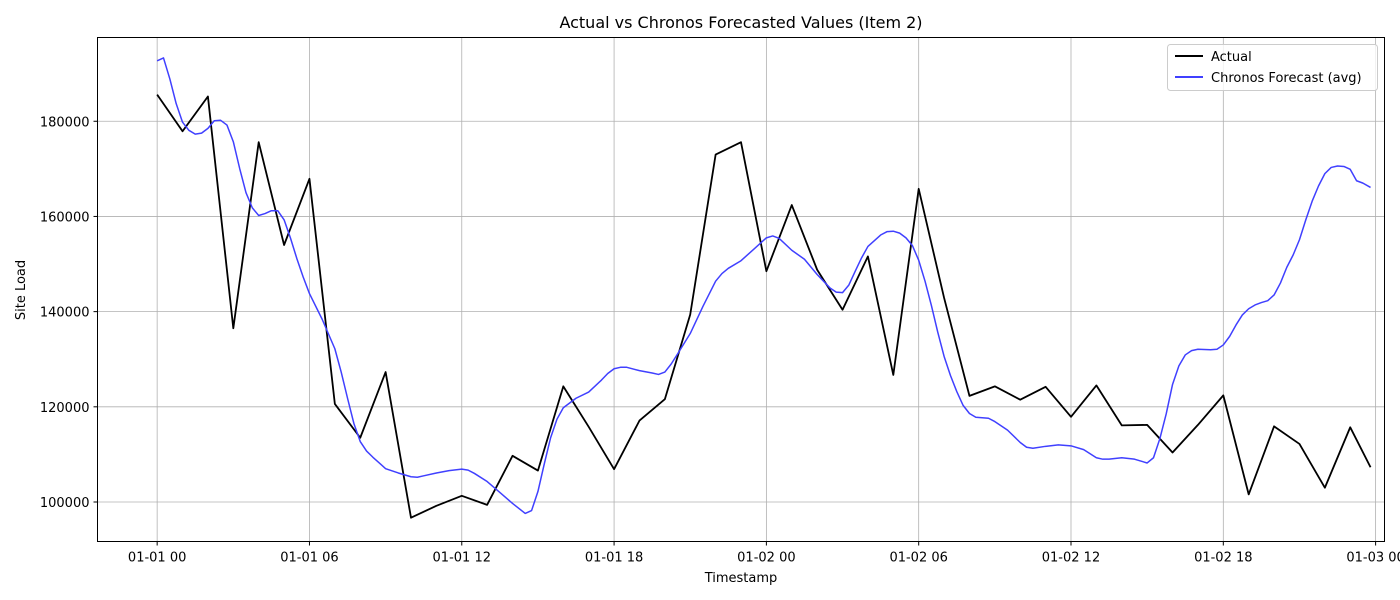 The width and height of the screenshot is (1400, 600). Describe the element at coordinates (65, 122) in the screenshot. I see `y-tick-label: 180000` at that location.